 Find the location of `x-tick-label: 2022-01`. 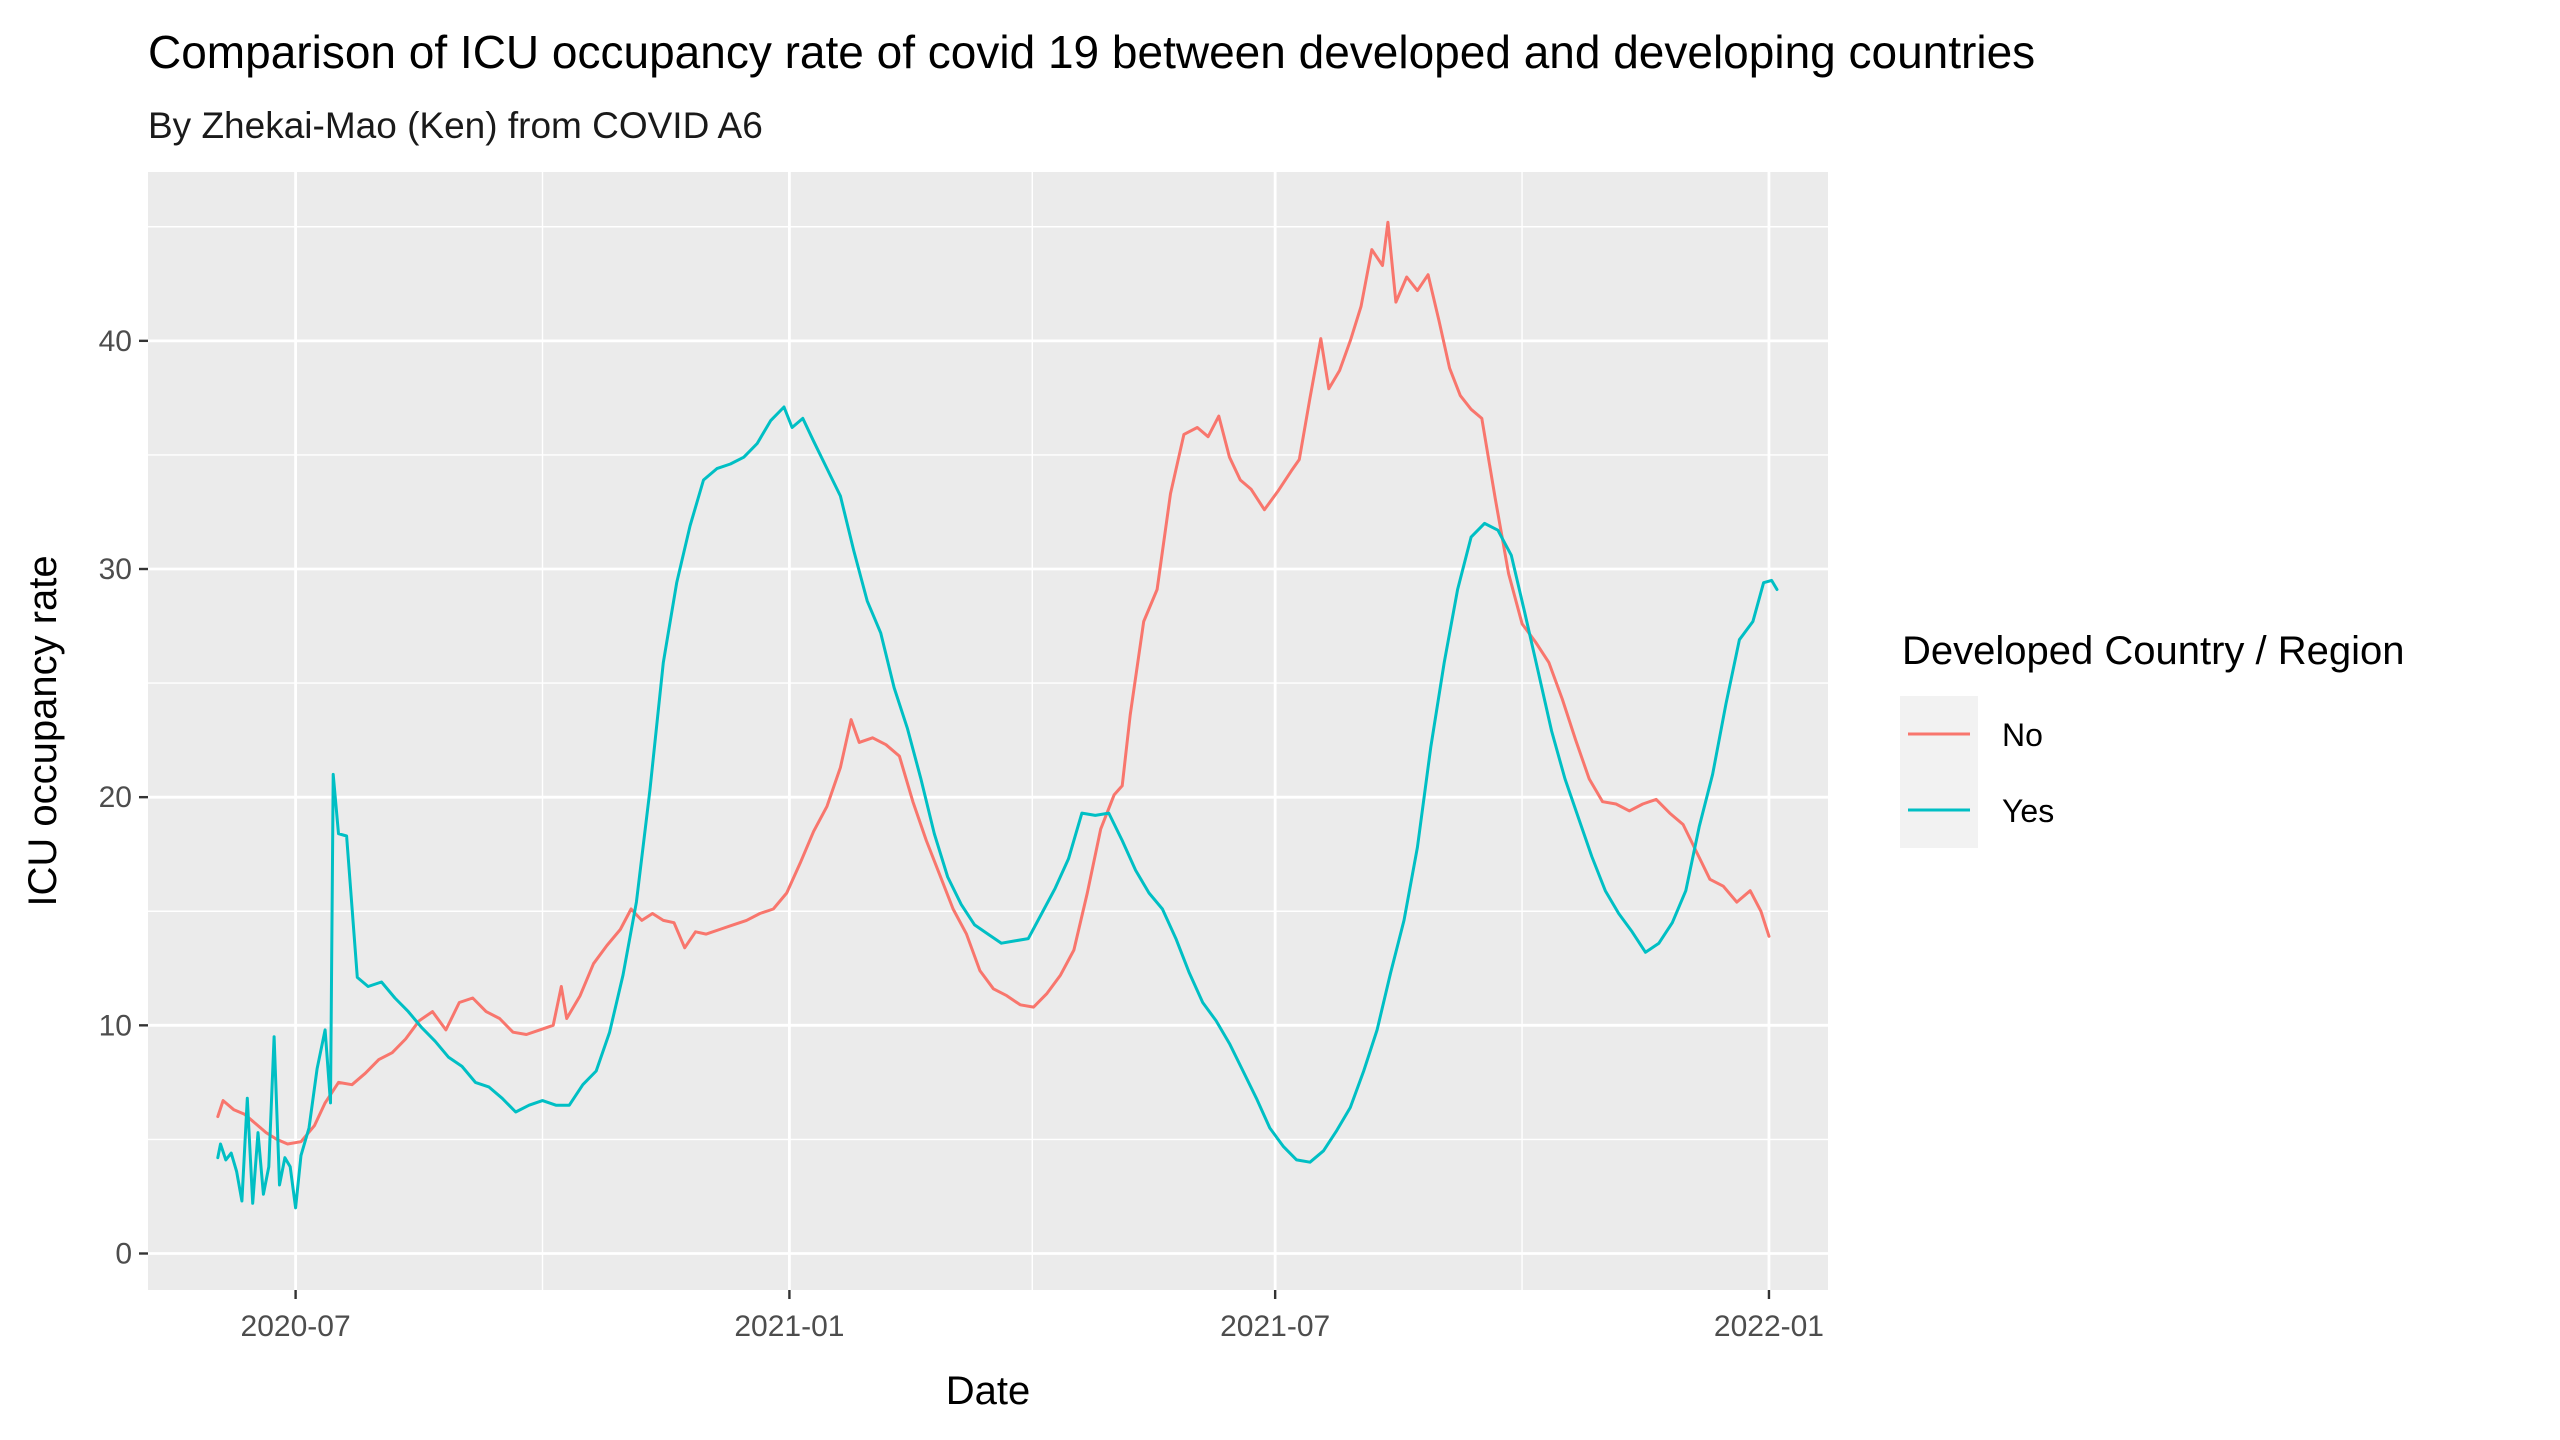

x-tick-label: 2022-01 is located at coordinates (1769, 1326).